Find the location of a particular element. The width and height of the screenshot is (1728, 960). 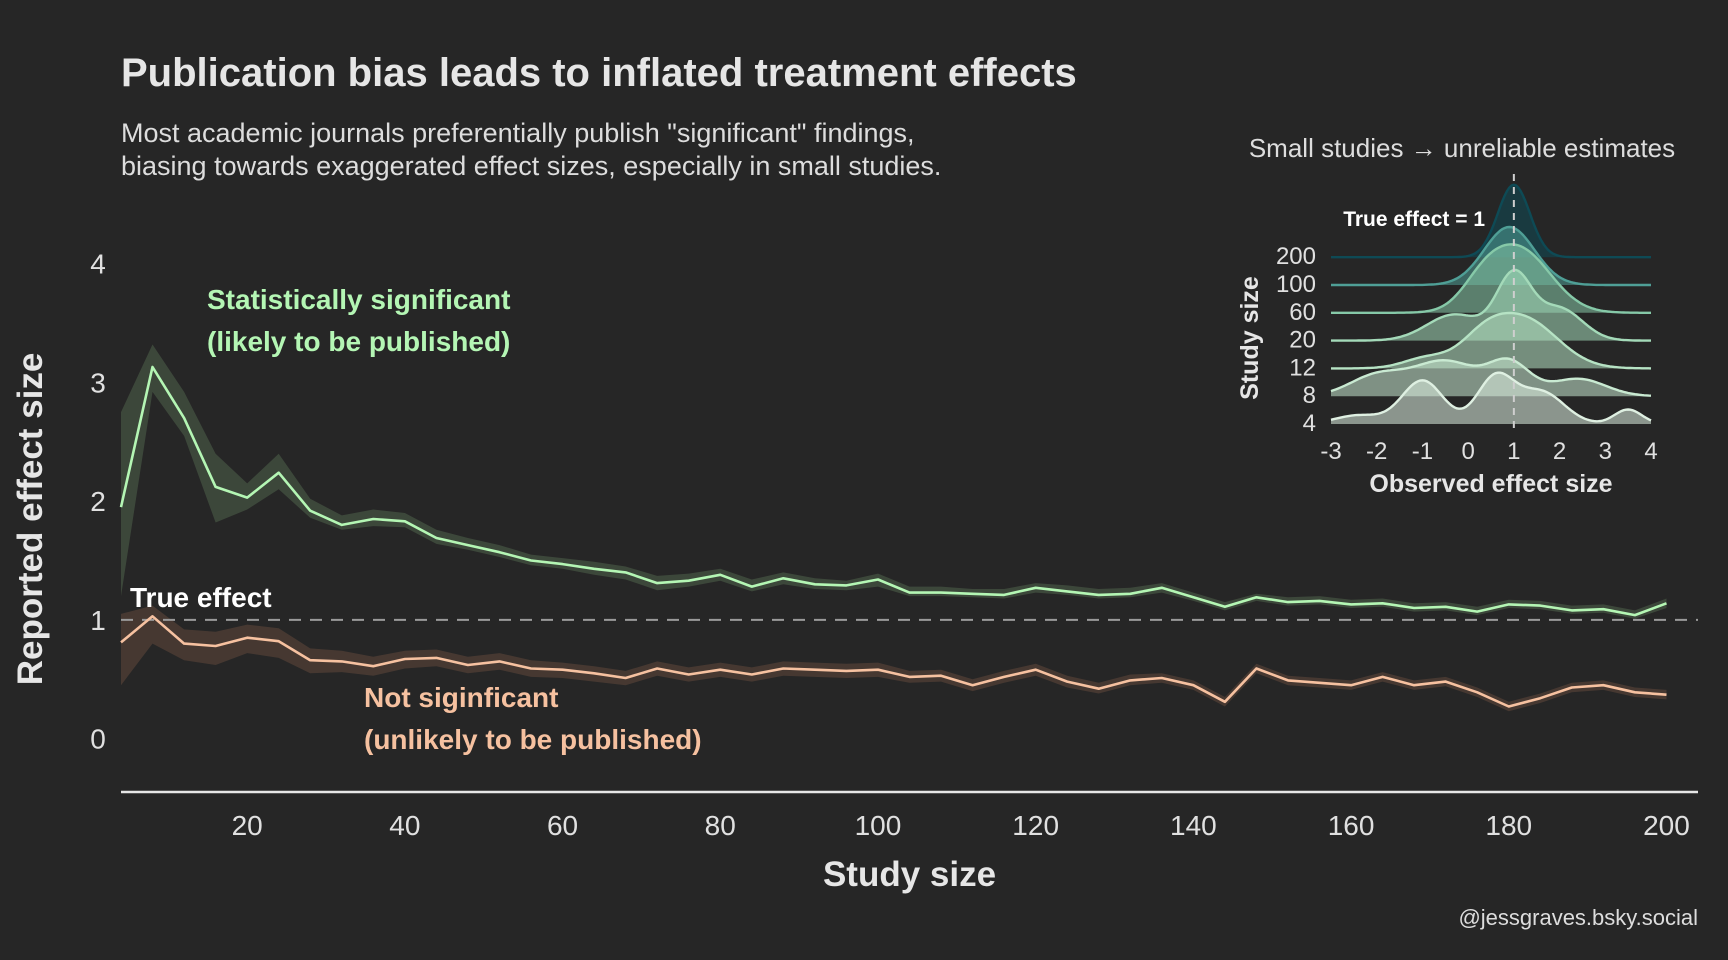

inset-x-tick-label-2: -1 is located at coordinates (1422, 451).